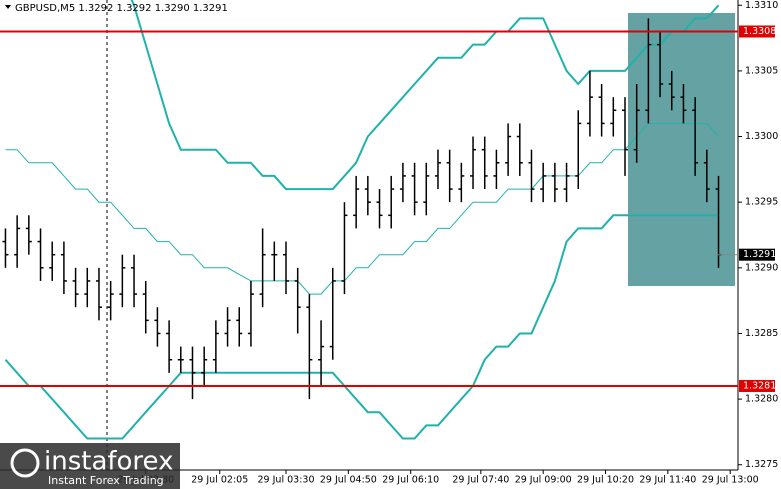 Image resolution: width=781 pixels, height=489 pixels. I want to click on chart-title: GBPUSD,M5 1.3292 1.3292 1.3290 1.3291, so click(121, 8).